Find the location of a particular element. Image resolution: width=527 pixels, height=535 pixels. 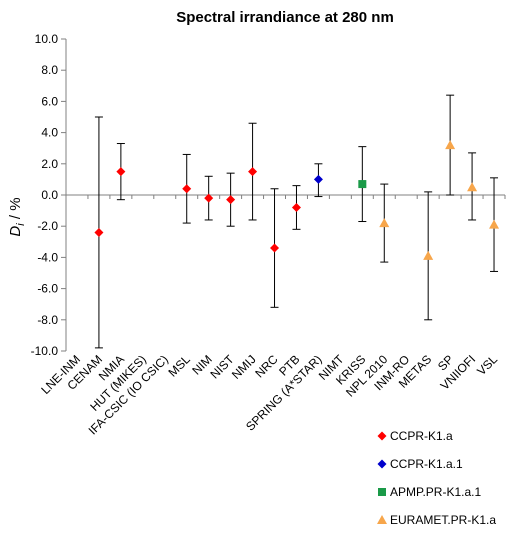

legend-label: APMP.PR-K1.a.1 is located at coordinates (435, 492).